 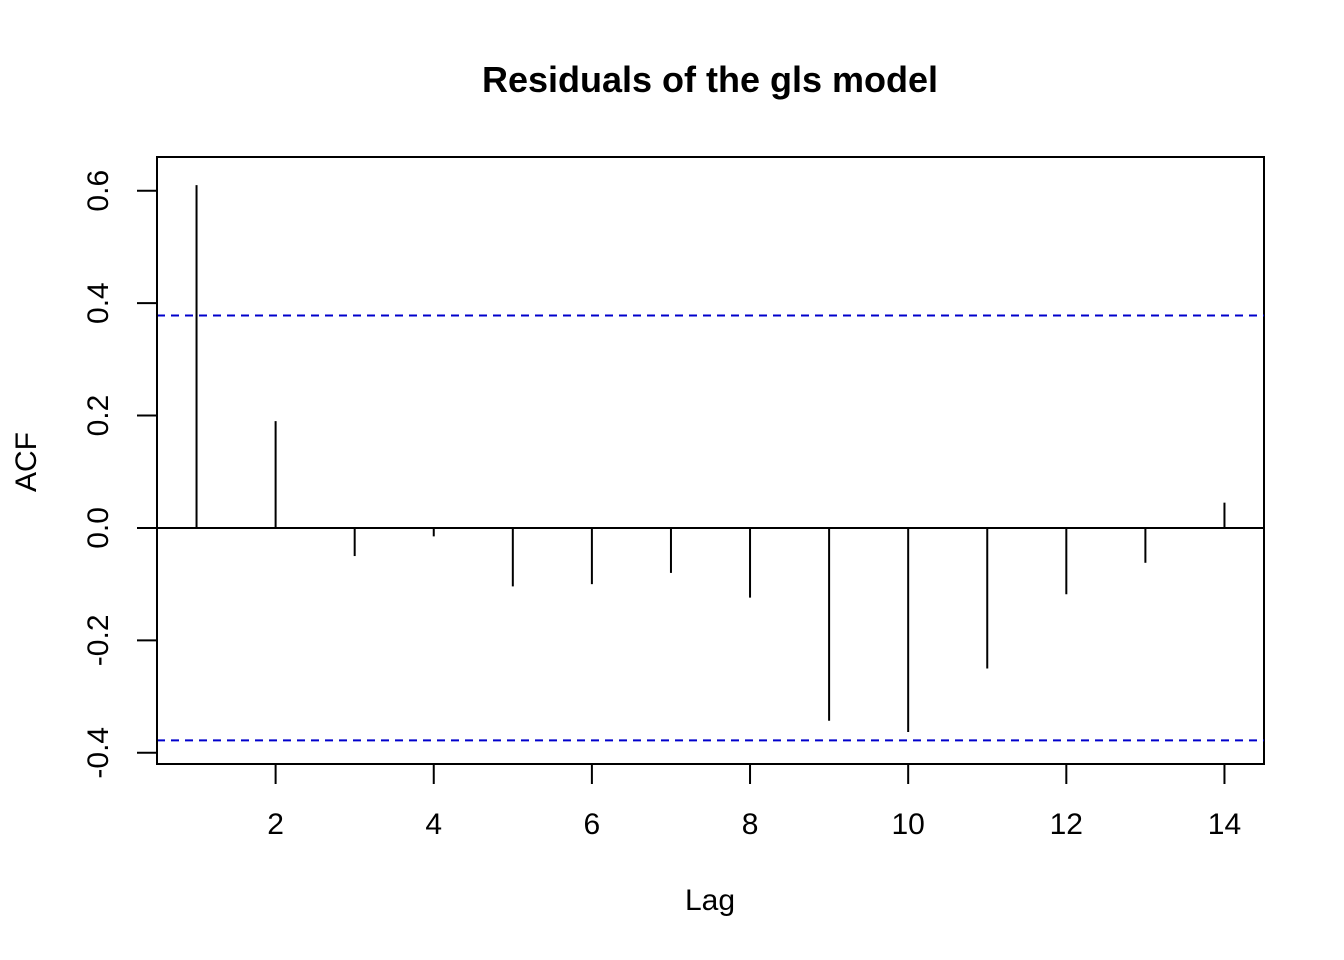 I want to click on y-tick-label: 0.6, so click(x=98, y=191).